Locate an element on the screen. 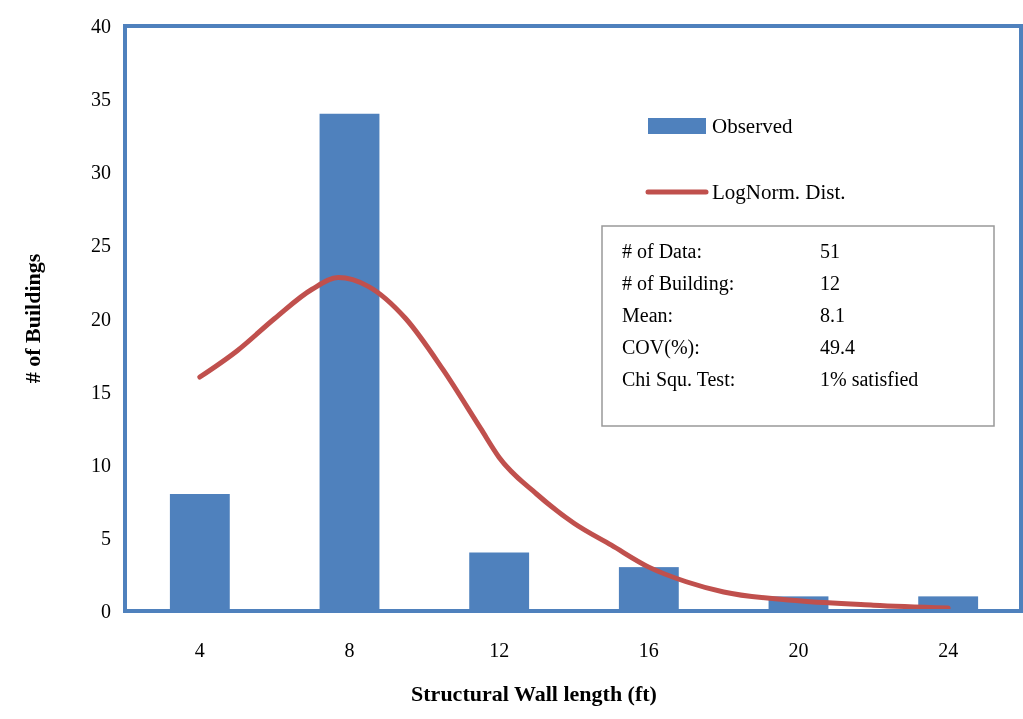  y-tick-label: 10 is located at coordinates (101, 464).